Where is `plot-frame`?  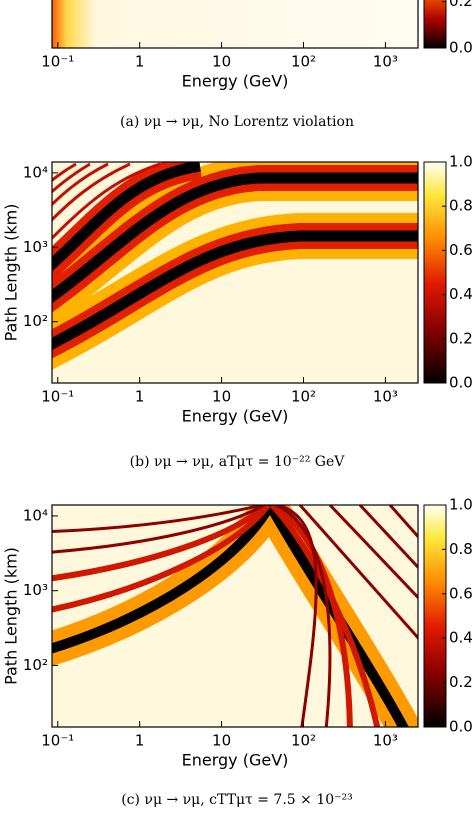 plot-frame is located at coordinates (235, 24).